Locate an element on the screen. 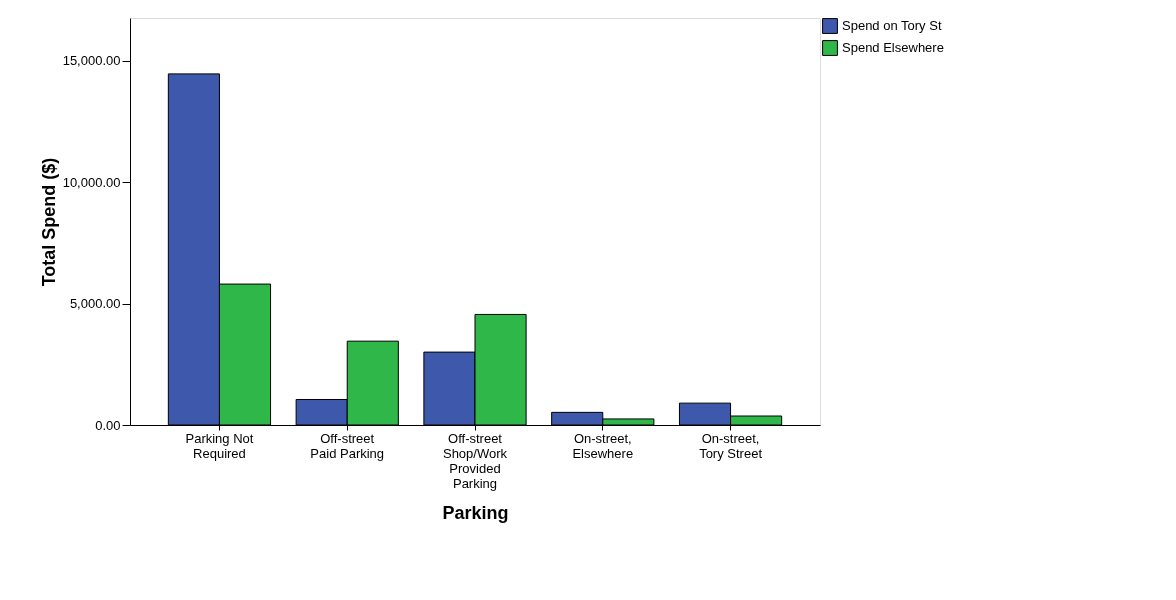 Image resolution: width=1176 pixels, height=600 pixels. y-tick-label: 5,000.00 is located at coordinates (95, 304).